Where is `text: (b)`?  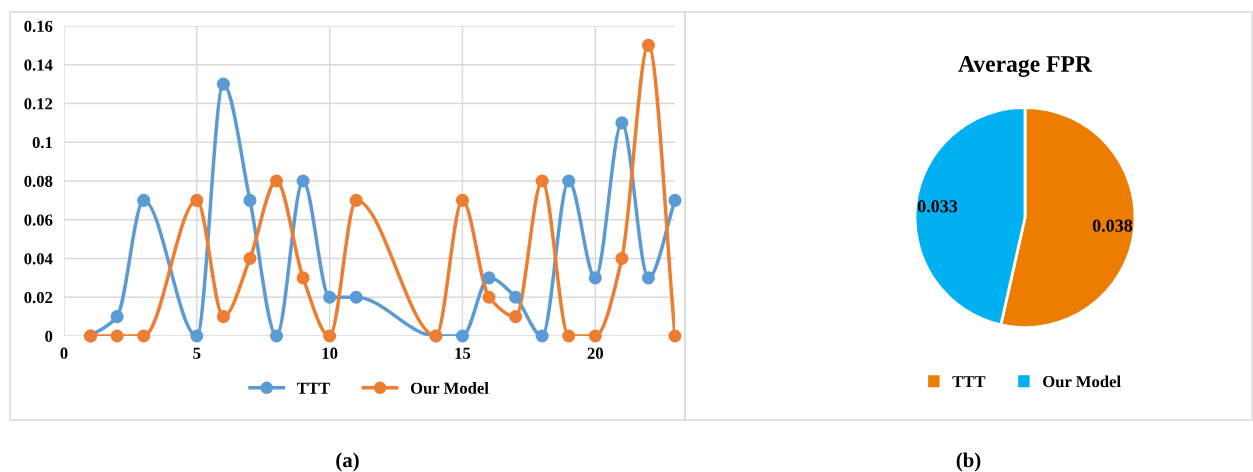 text: (b) is located at coordinates (968, 462).